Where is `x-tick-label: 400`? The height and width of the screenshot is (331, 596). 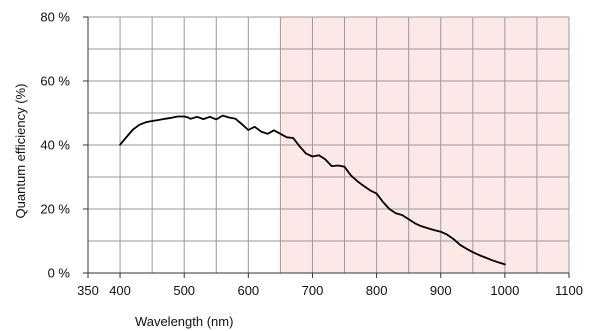
x-tick-label: 400 is located at coordinates (120, 290).